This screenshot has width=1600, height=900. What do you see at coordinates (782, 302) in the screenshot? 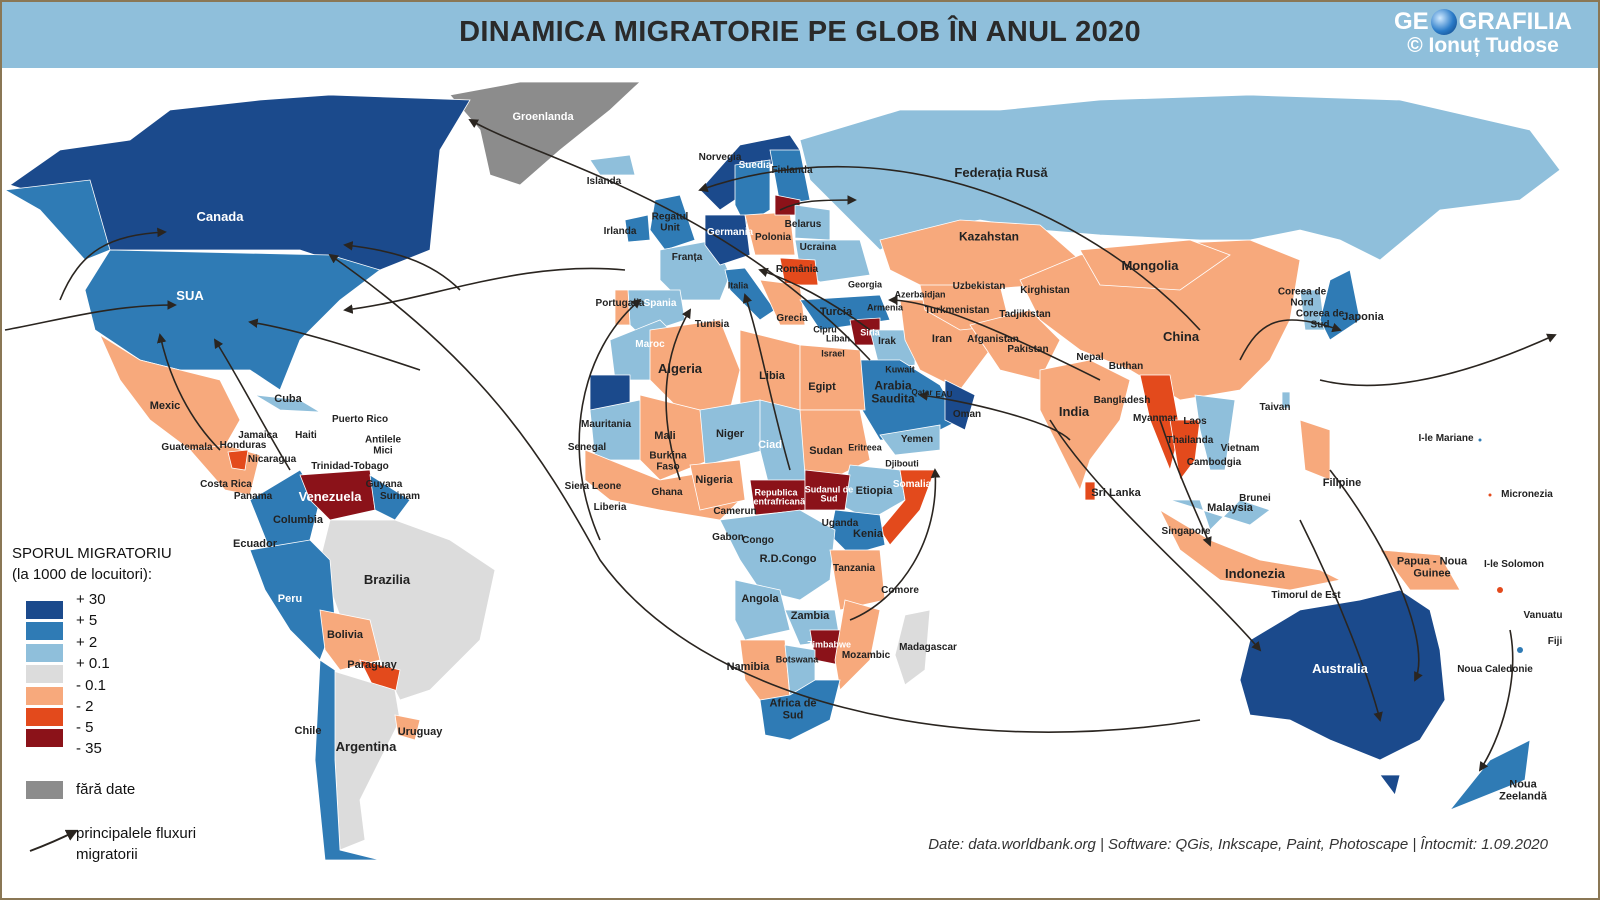
I see `region-balkans` at bounding box center [782, 302].